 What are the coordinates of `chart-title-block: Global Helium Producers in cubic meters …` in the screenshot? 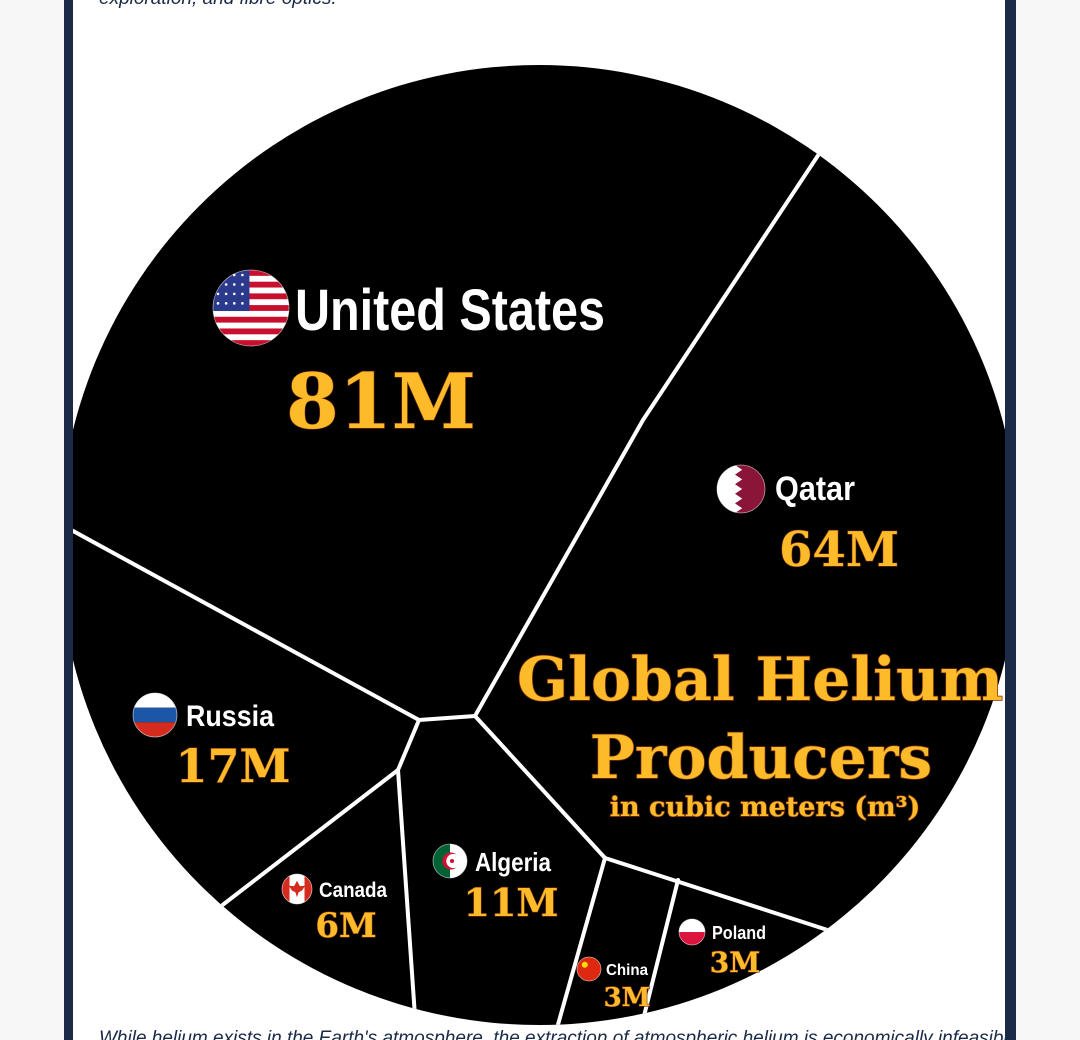 It's located at (760, 734).